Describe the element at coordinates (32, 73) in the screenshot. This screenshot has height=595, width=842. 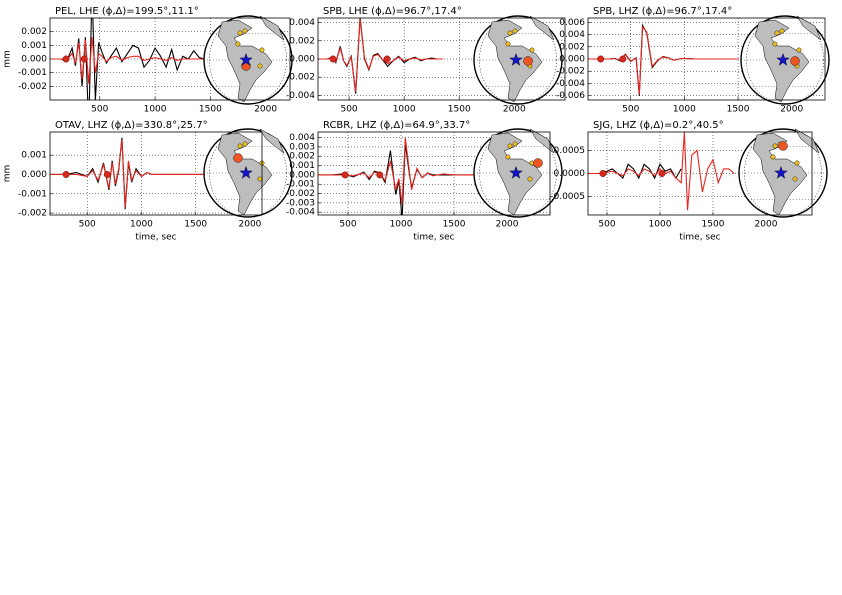
I see `y-tick-label: -0.001` at that location.